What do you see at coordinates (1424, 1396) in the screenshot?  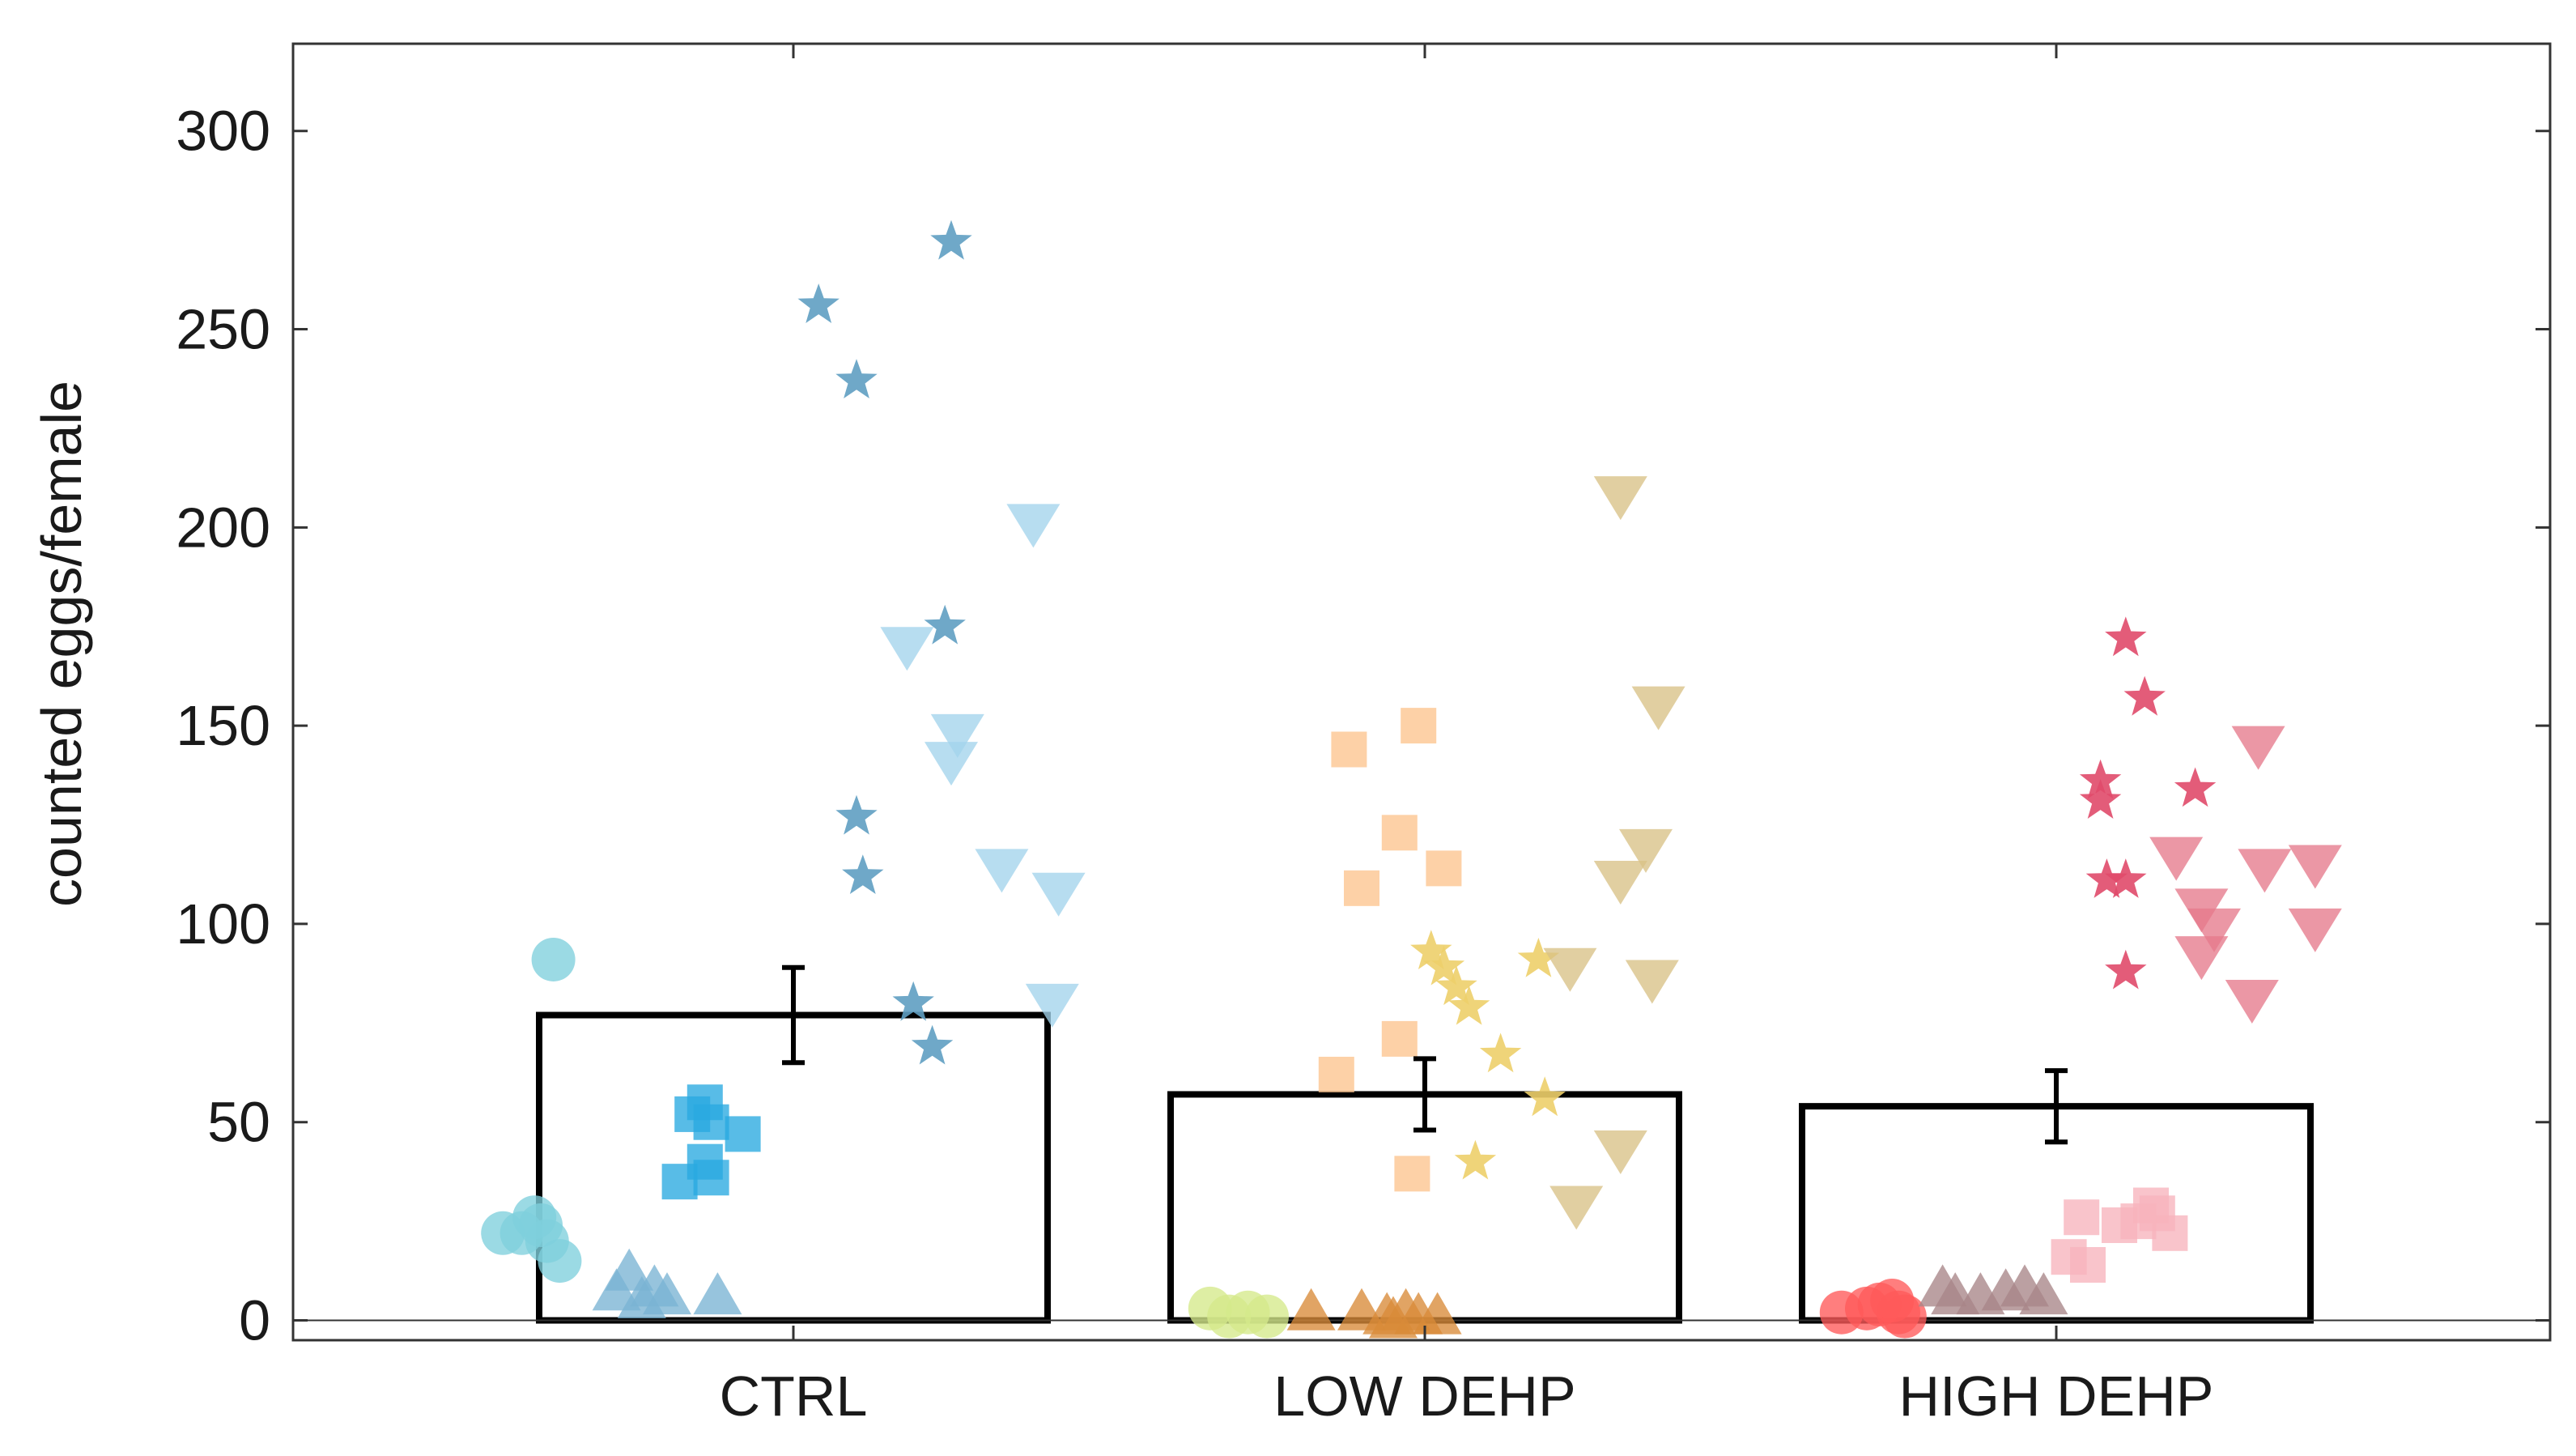 I see `x-tick-label: LOW DEHP` at bounding box center [1424, 1396].